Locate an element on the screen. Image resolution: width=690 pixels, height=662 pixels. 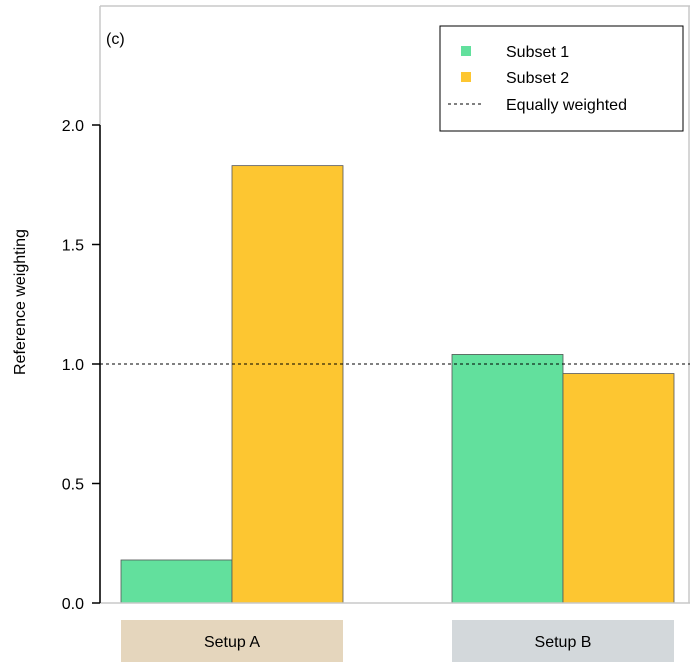
legend-label: Subset 1 is located at coordinates (537, 52).